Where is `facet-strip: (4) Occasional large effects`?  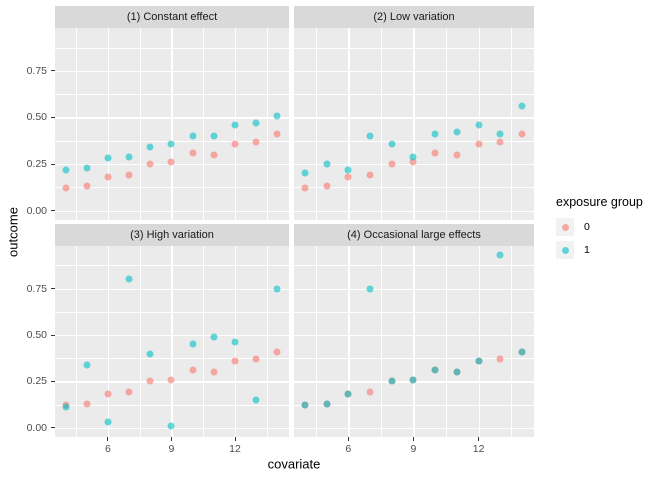
facet-strip: (4) Occasional large effects is located at coordinates (414, 235).